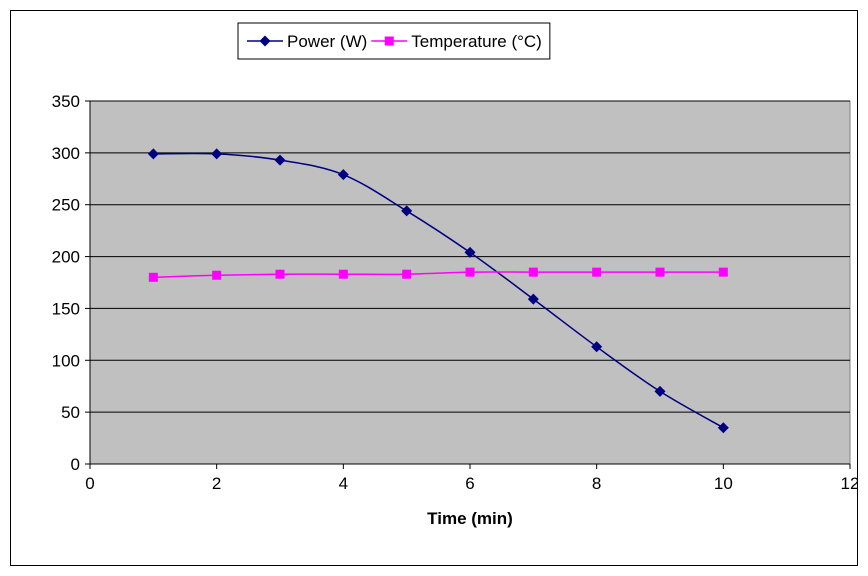 This screenshot has height=576, width=868. I want to click on y-axis-ticks: 0 50 100 150 200 250 300 350, so click(71, 283).